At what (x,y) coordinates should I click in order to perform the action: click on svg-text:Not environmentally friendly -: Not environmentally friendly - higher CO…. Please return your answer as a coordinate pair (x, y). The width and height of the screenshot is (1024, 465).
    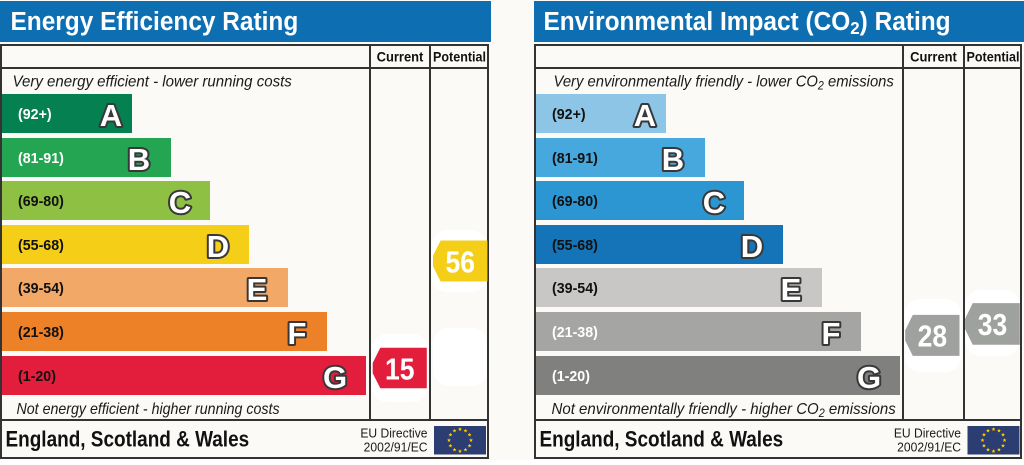
    Looking at the image, I should click on (724, 409).